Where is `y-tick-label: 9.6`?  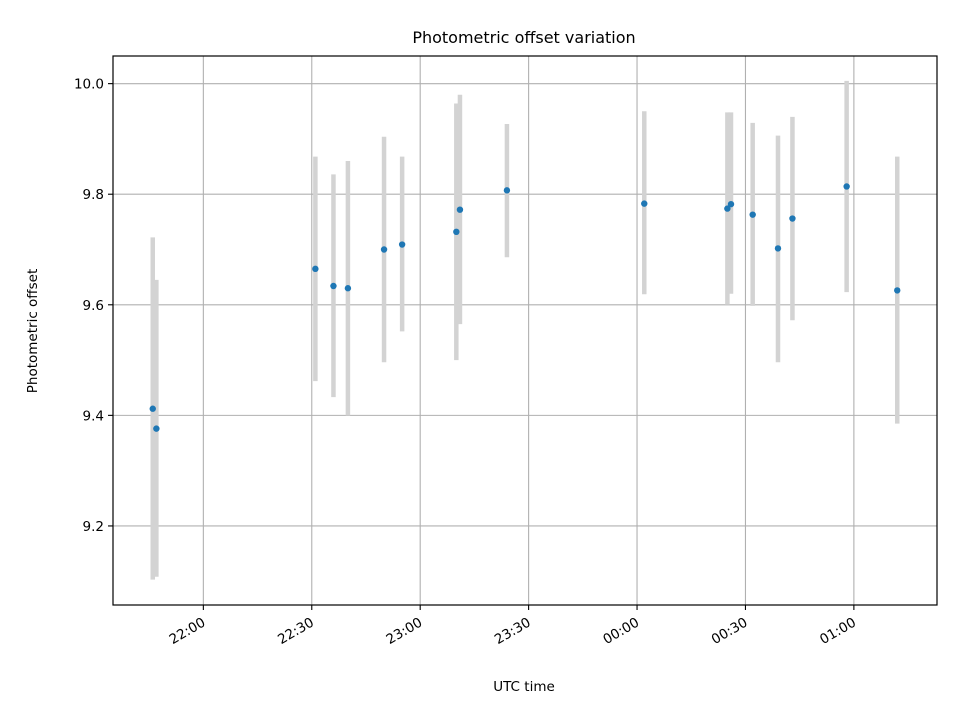 y-tick-label: 9.6 is located at coordinates (93, 306).